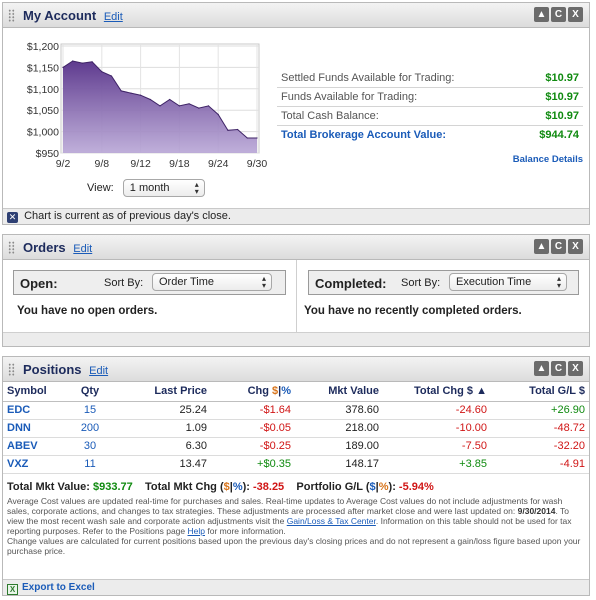  I want to click on col-mkt-value: Mkt Value, so click(339, 392).